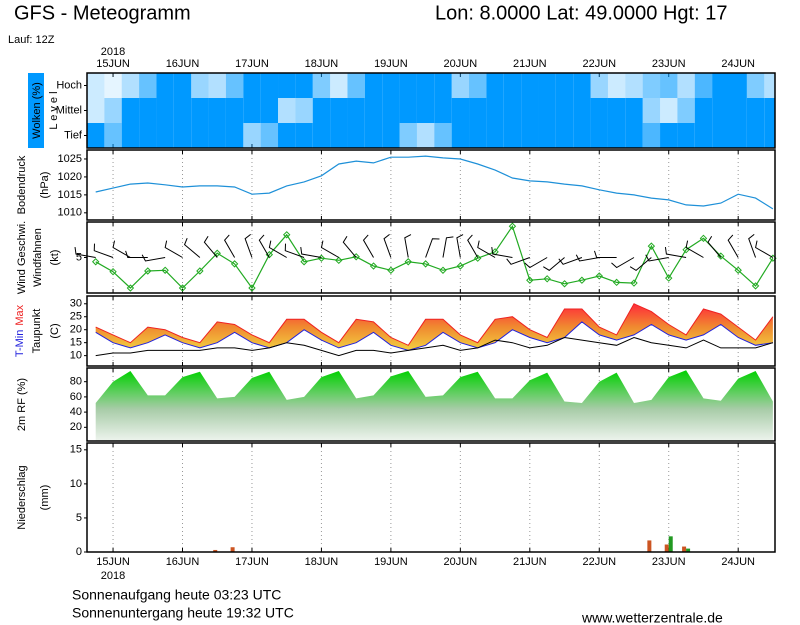 The image size is (800, 625). I want to click on y-axis-label: Bodendruck, so click(22, 184).